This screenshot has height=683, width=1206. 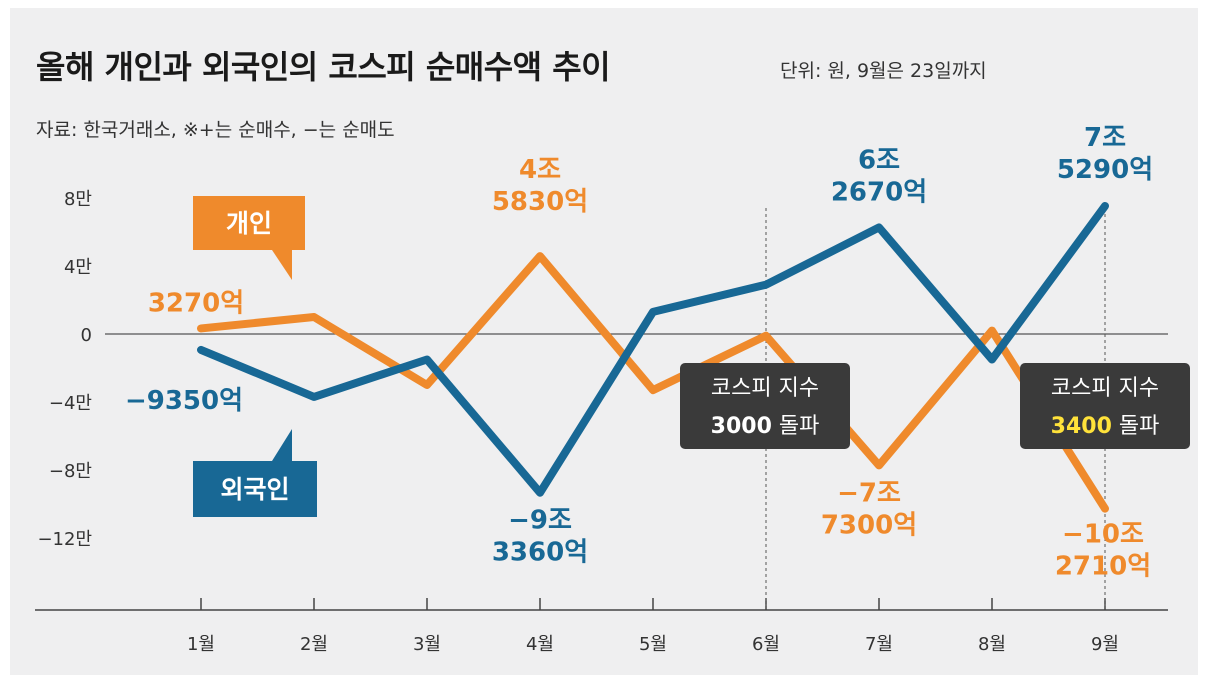 What do you see at coordinates (1081, 426) in the screenshot?
I see `kospi-index-number: 3400` at bounding box center [1081, 426].